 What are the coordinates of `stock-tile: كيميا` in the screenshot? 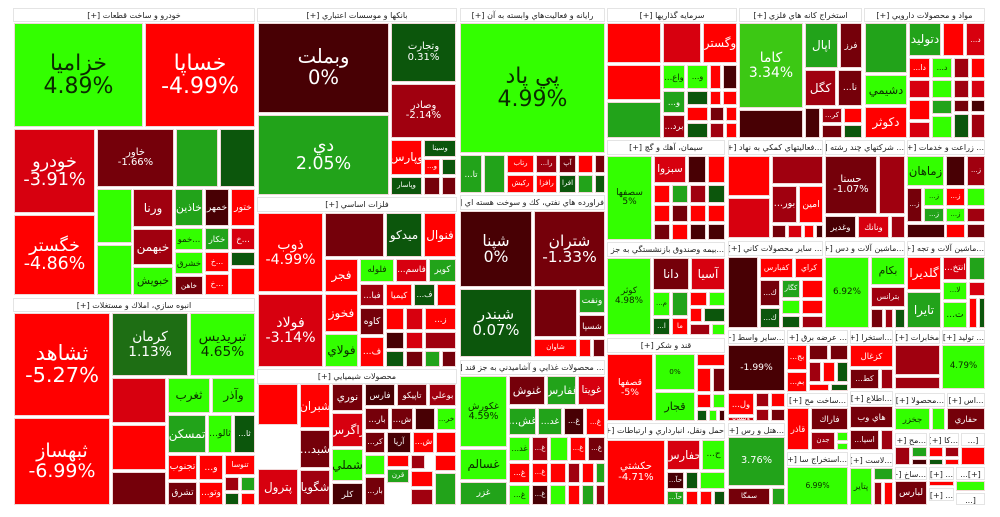 It's located at (399, 295).